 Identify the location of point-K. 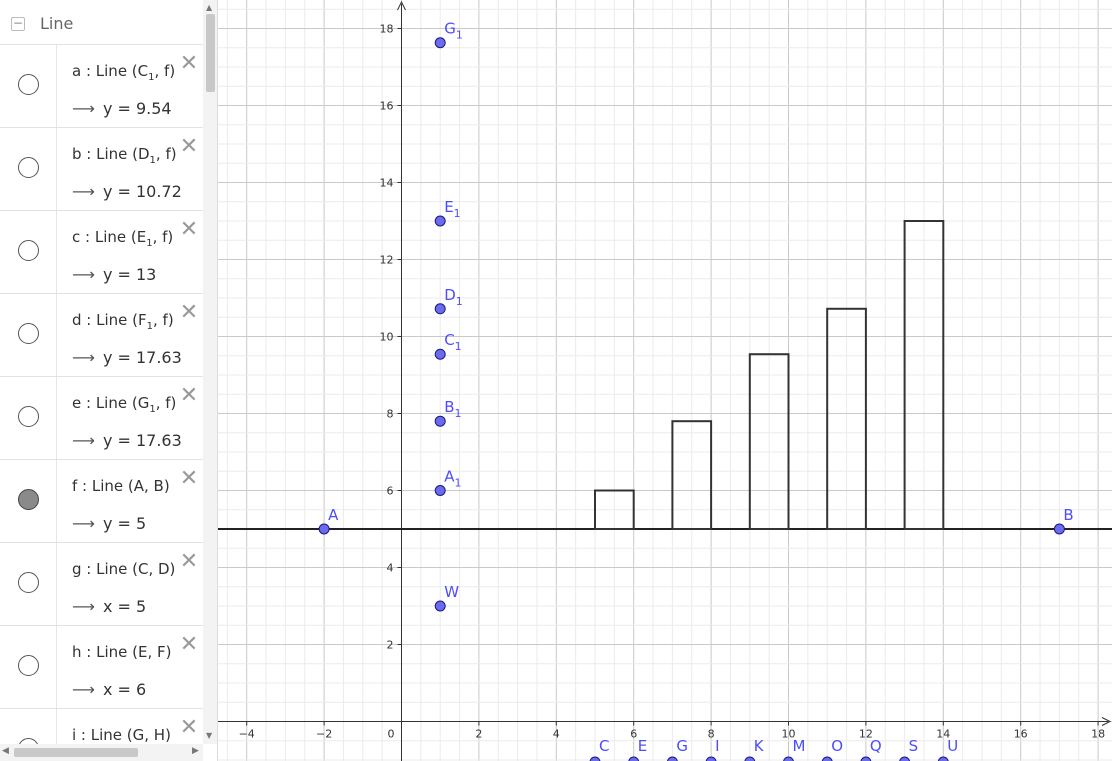
(750, 758).